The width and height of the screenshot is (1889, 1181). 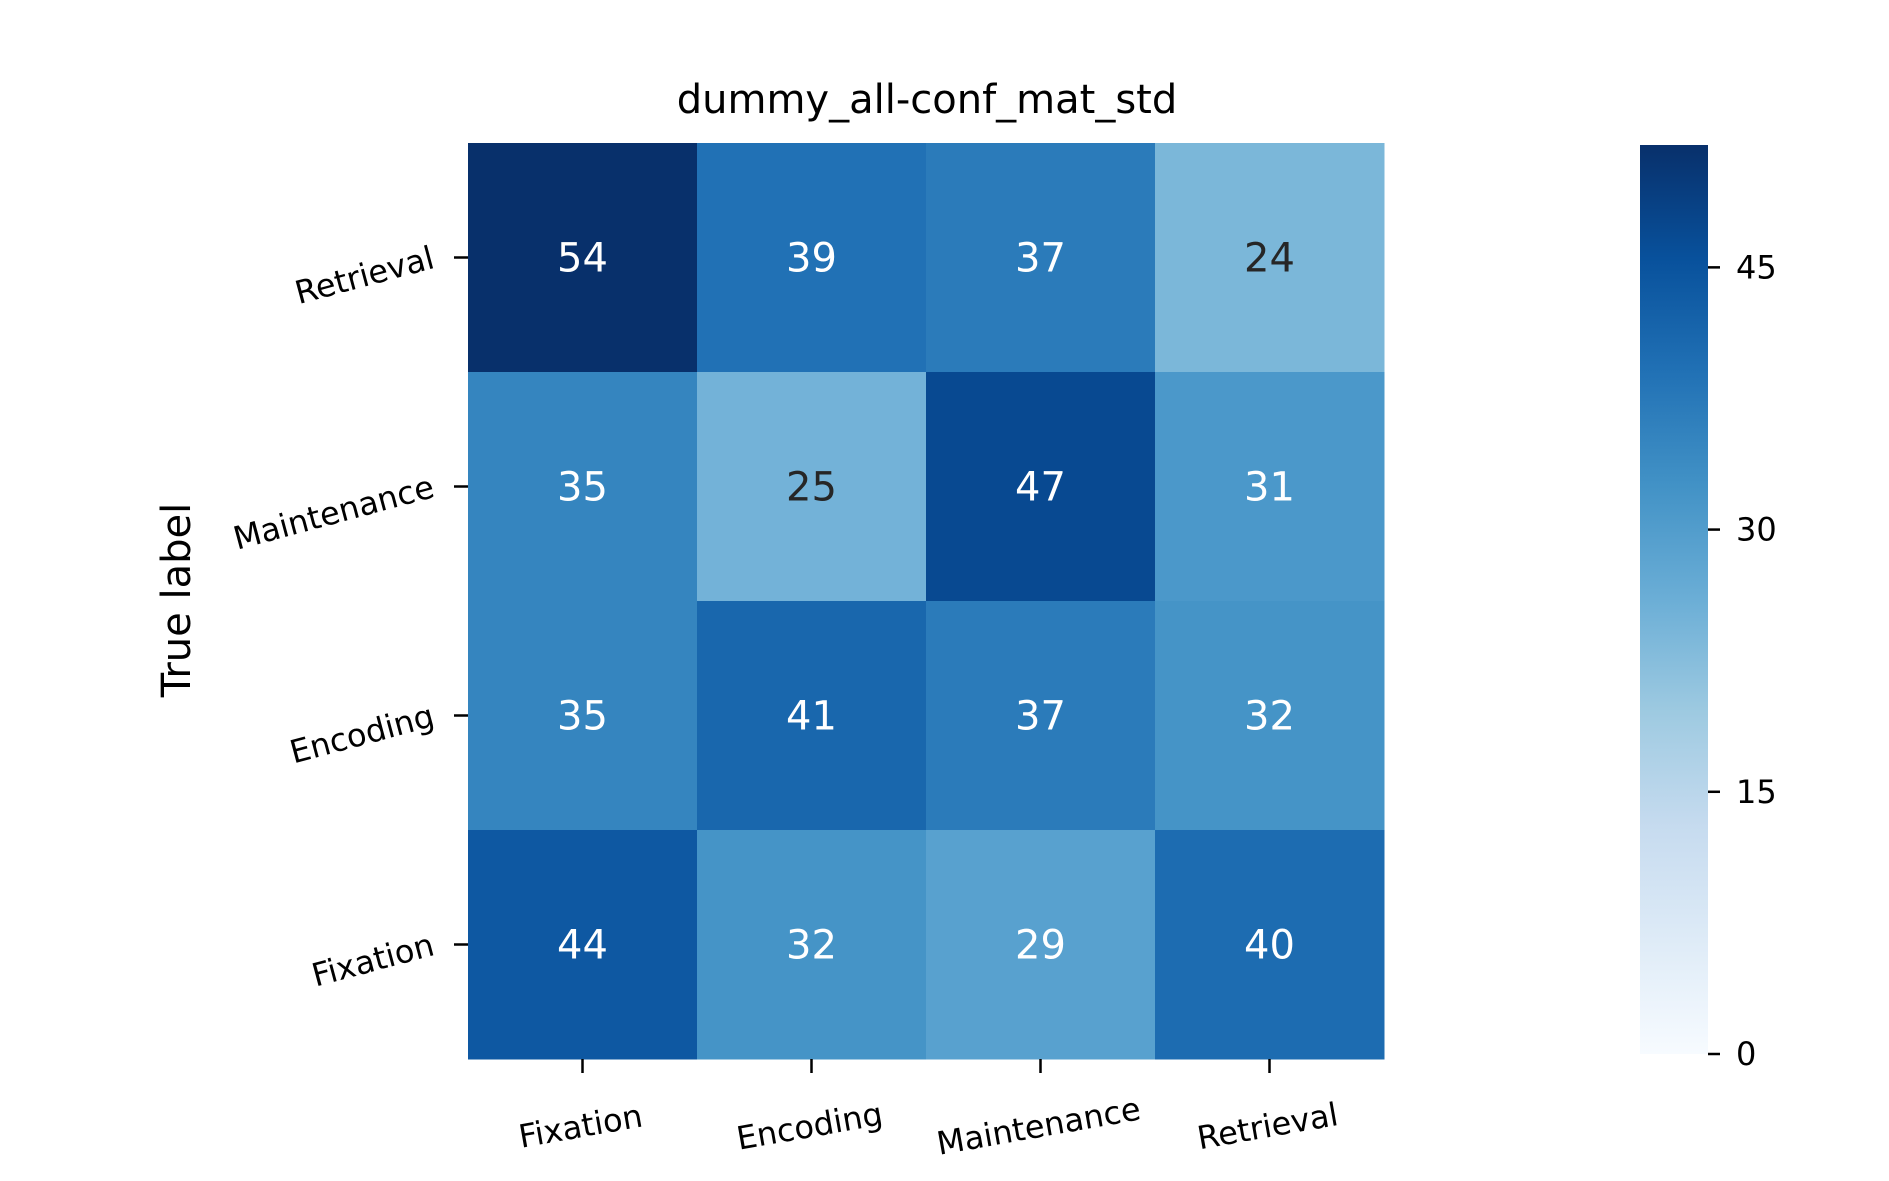 I want to click on x-tick-label: Fixation, so click(x=581, y=1126).